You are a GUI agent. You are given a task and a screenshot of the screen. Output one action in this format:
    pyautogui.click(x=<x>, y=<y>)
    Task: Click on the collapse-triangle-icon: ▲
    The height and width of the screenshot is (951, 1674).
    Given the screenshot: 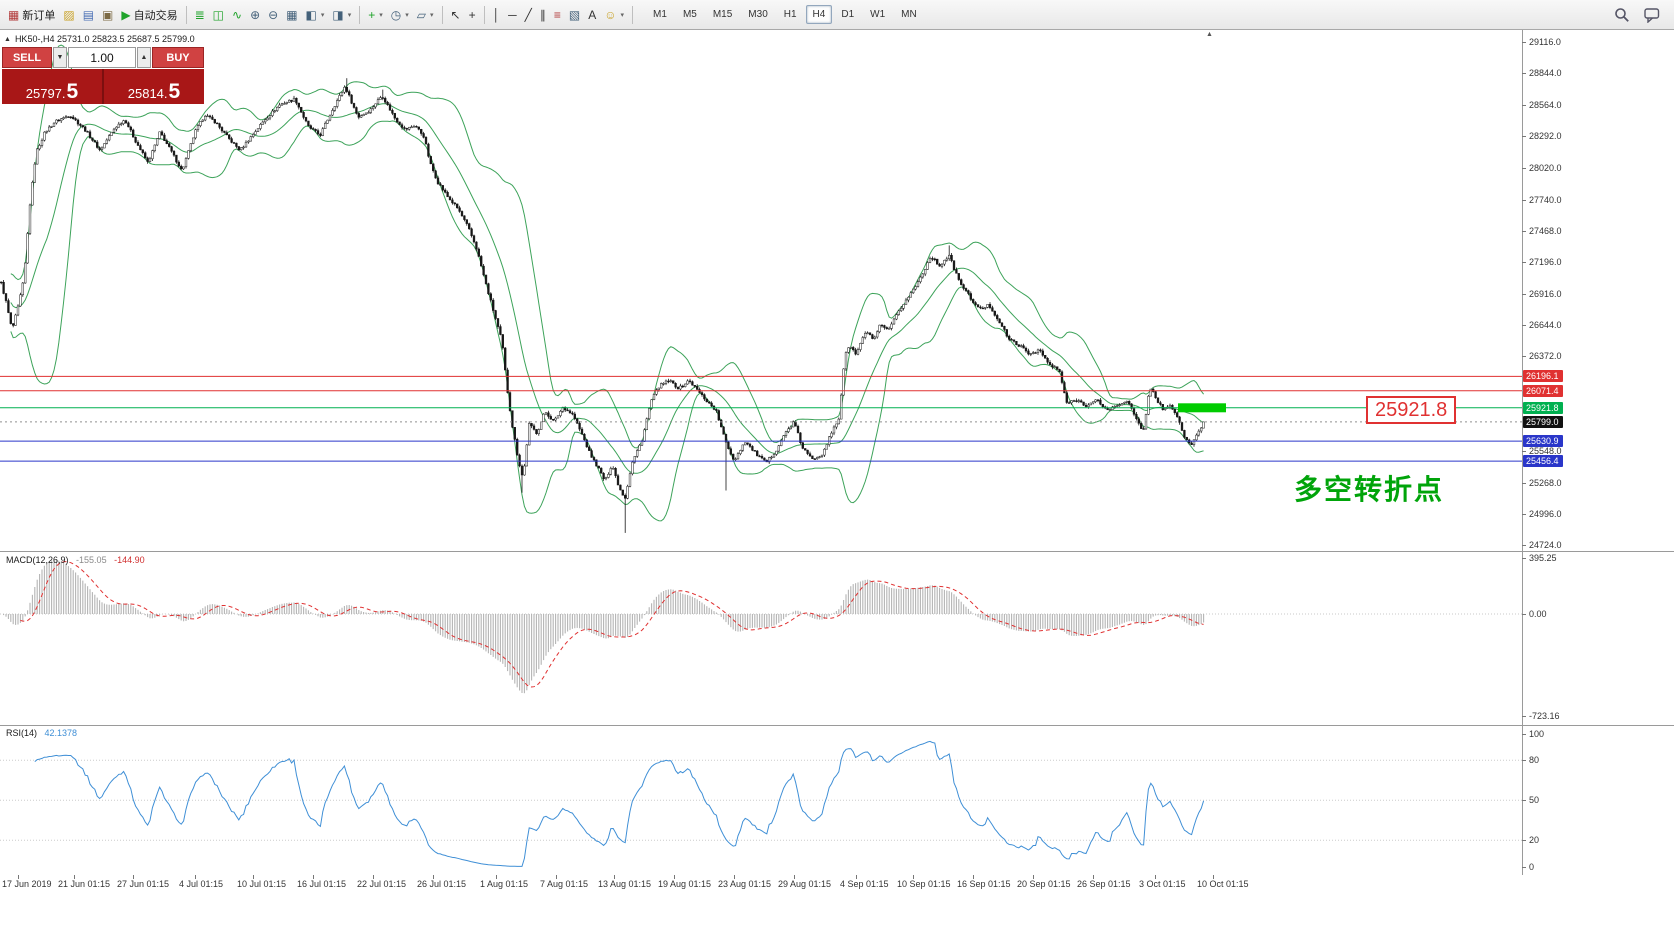 What is the action you would take?
    pyautogui.click(x=7, y=39)
    